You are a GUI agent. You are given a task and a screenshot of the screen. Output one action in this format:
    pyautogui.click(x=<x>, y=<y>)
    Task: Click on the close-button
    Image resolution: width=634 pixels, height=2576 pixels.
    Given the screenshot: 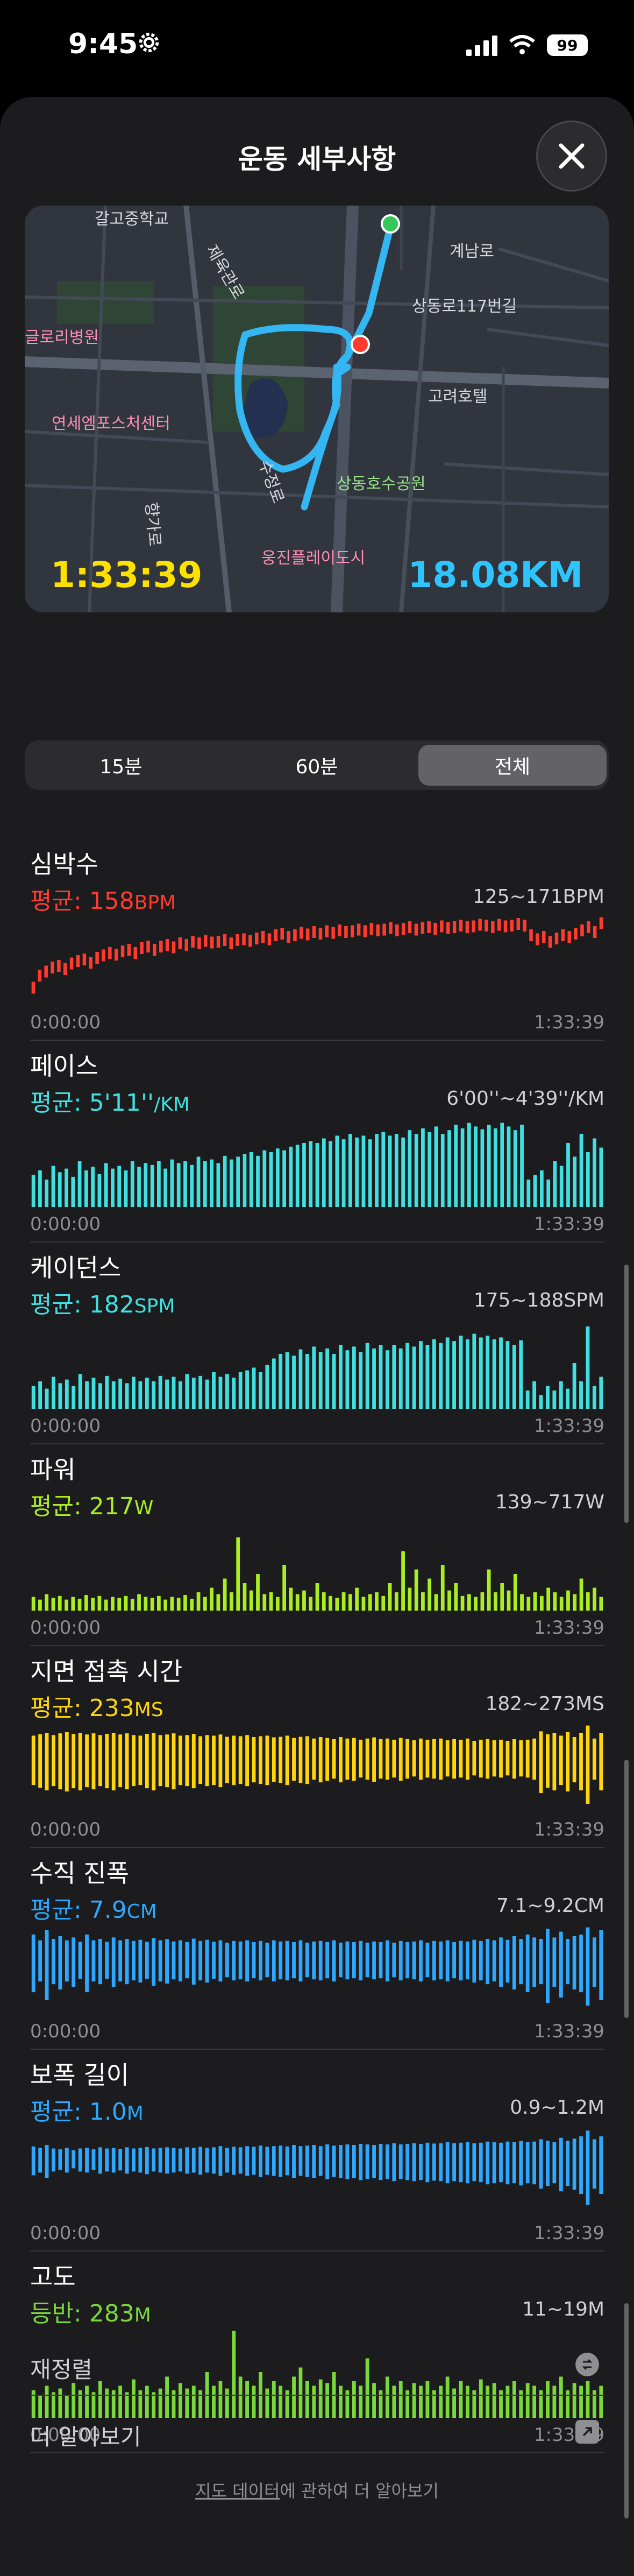 What is the action you would take?
    pyautogui.click(x=572, y=156)
    